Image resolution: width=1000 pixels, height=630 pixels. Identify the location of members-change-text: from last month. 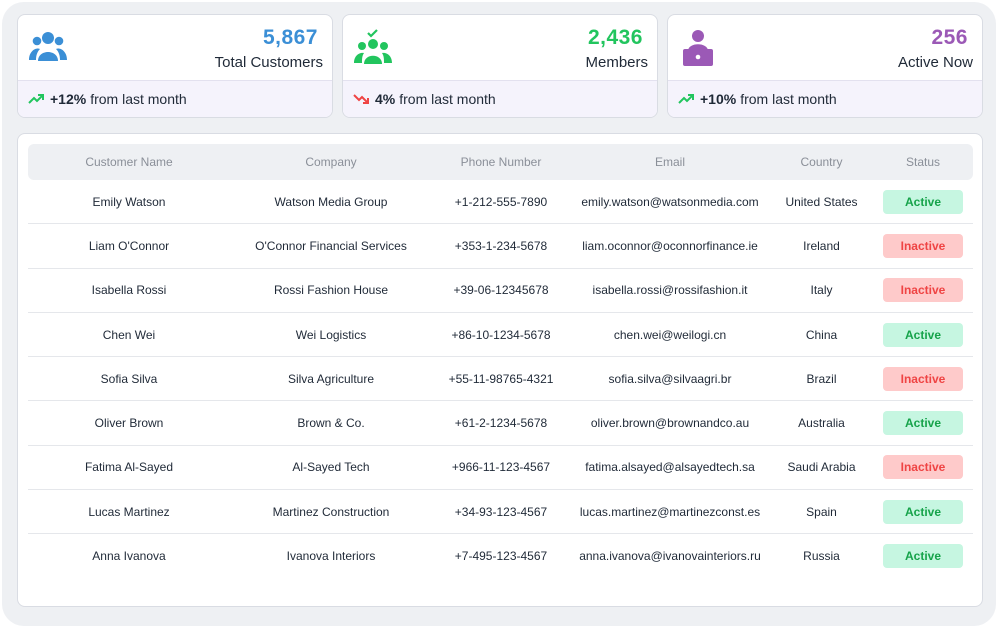
(447, 99).